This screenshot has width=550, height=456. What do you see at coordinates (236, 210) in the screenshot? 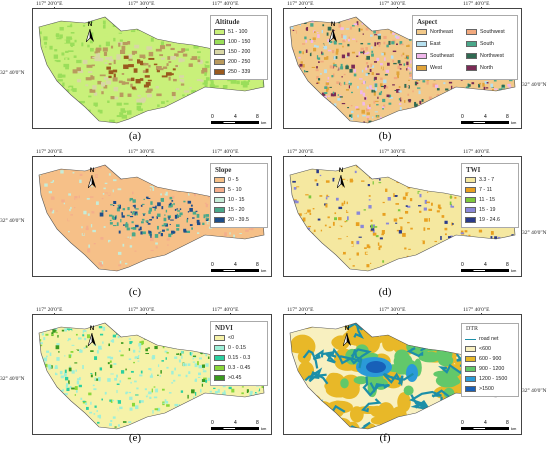
I see `legend-label: 15 - 20` at bounding box center [236, 210].